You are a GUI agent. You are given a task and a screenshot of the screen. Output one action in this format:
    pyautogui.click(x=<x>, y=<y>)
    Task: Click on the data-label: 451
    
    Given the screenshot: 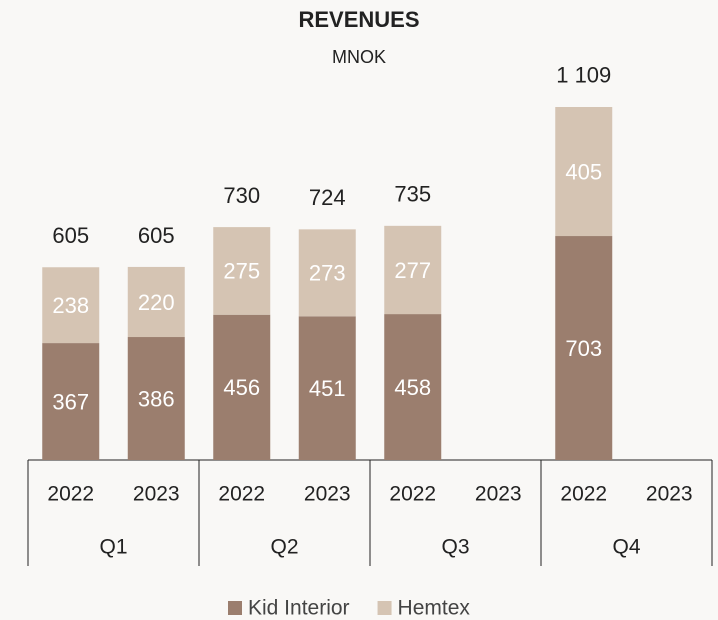 What is the action you would take?
    pyautogui.click(x=327, y=388)
    